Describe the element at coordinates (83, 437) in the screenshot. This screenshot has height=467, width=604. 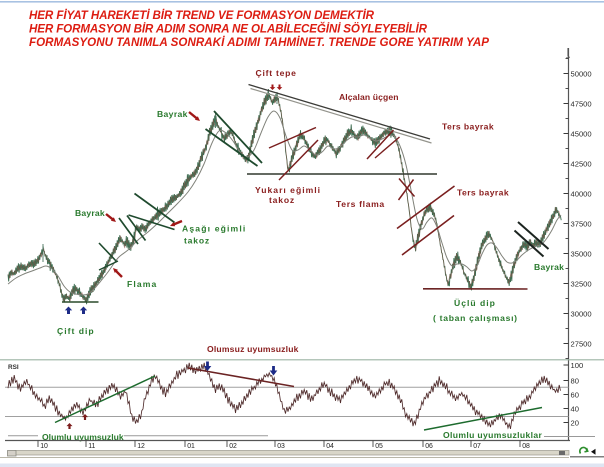
I see `svg-text: Olumlu uyumsuzluk` at that location.